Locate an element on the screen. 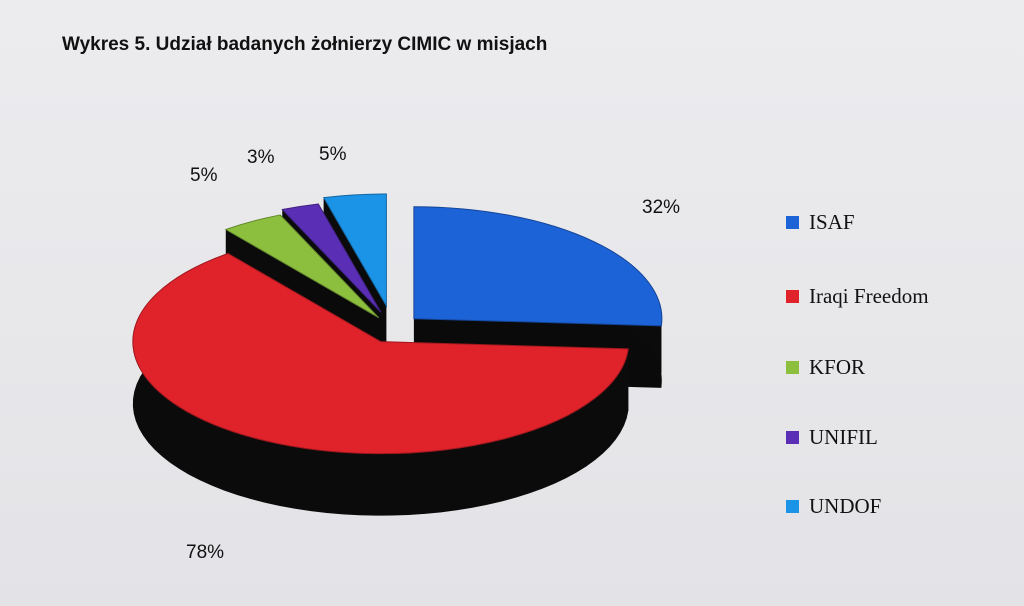 The width and height of the screenshot is (1024, 606). legend-label-undof: UNDOF is located at coordinates (845, 505).